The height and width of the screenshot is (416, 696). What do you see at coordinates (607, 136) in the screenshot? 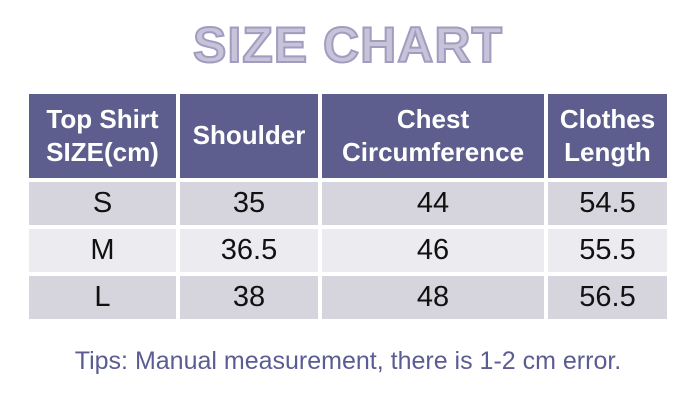
I see `column-header-clothes-length: Clothes Length` at bounding box center [607, 136].